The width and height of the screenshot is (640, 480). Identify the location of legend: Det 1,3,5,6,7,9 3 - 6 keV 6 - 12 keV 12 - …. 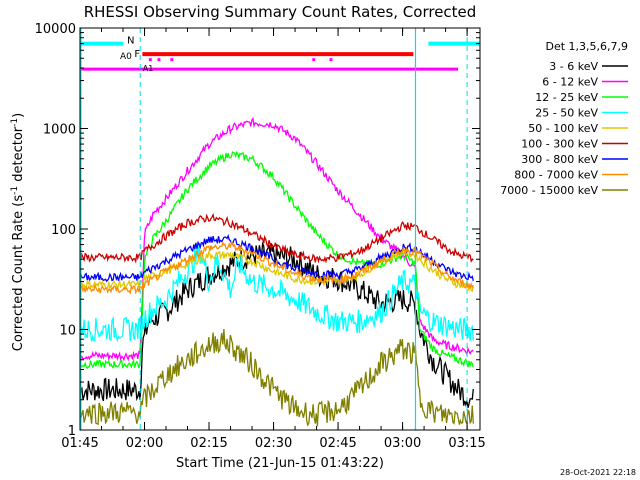
(564, 118).